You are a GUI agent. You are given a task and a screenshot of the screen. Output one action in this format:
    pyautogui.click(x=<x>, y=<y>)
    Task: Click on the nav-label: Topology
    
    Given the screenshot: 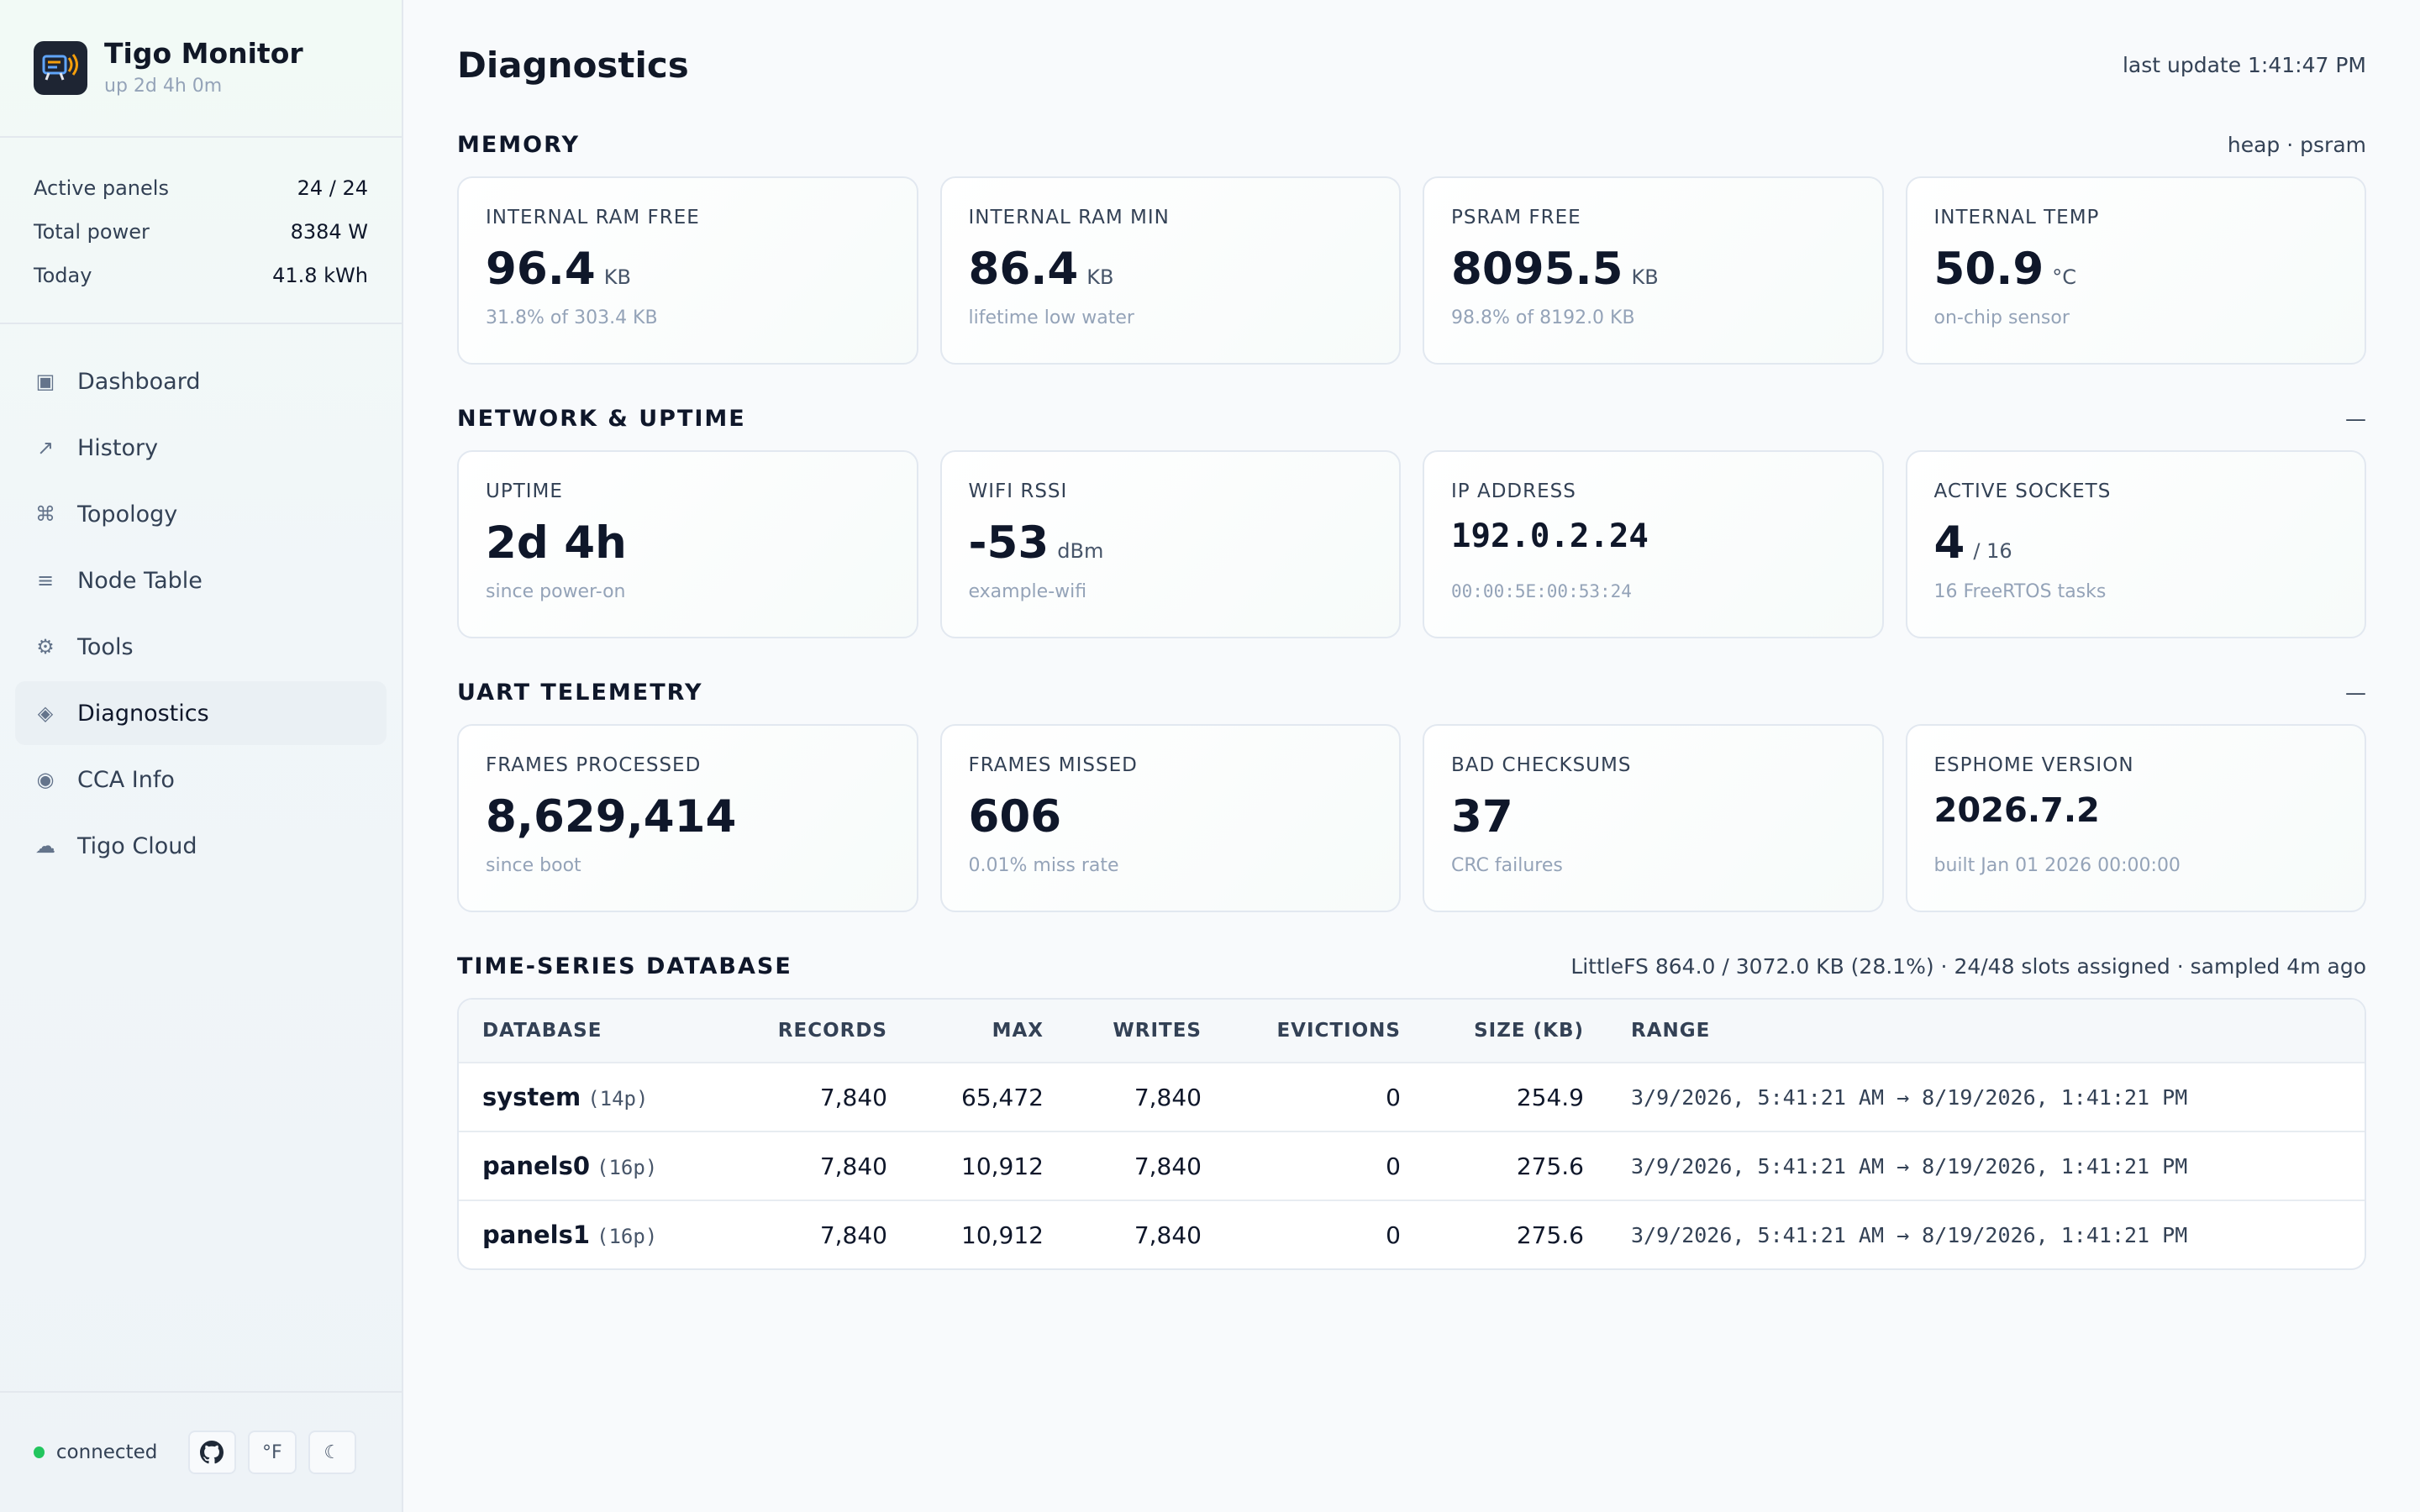 What is the action you would take?
    pyautogui.click(x=128, y=514)
    